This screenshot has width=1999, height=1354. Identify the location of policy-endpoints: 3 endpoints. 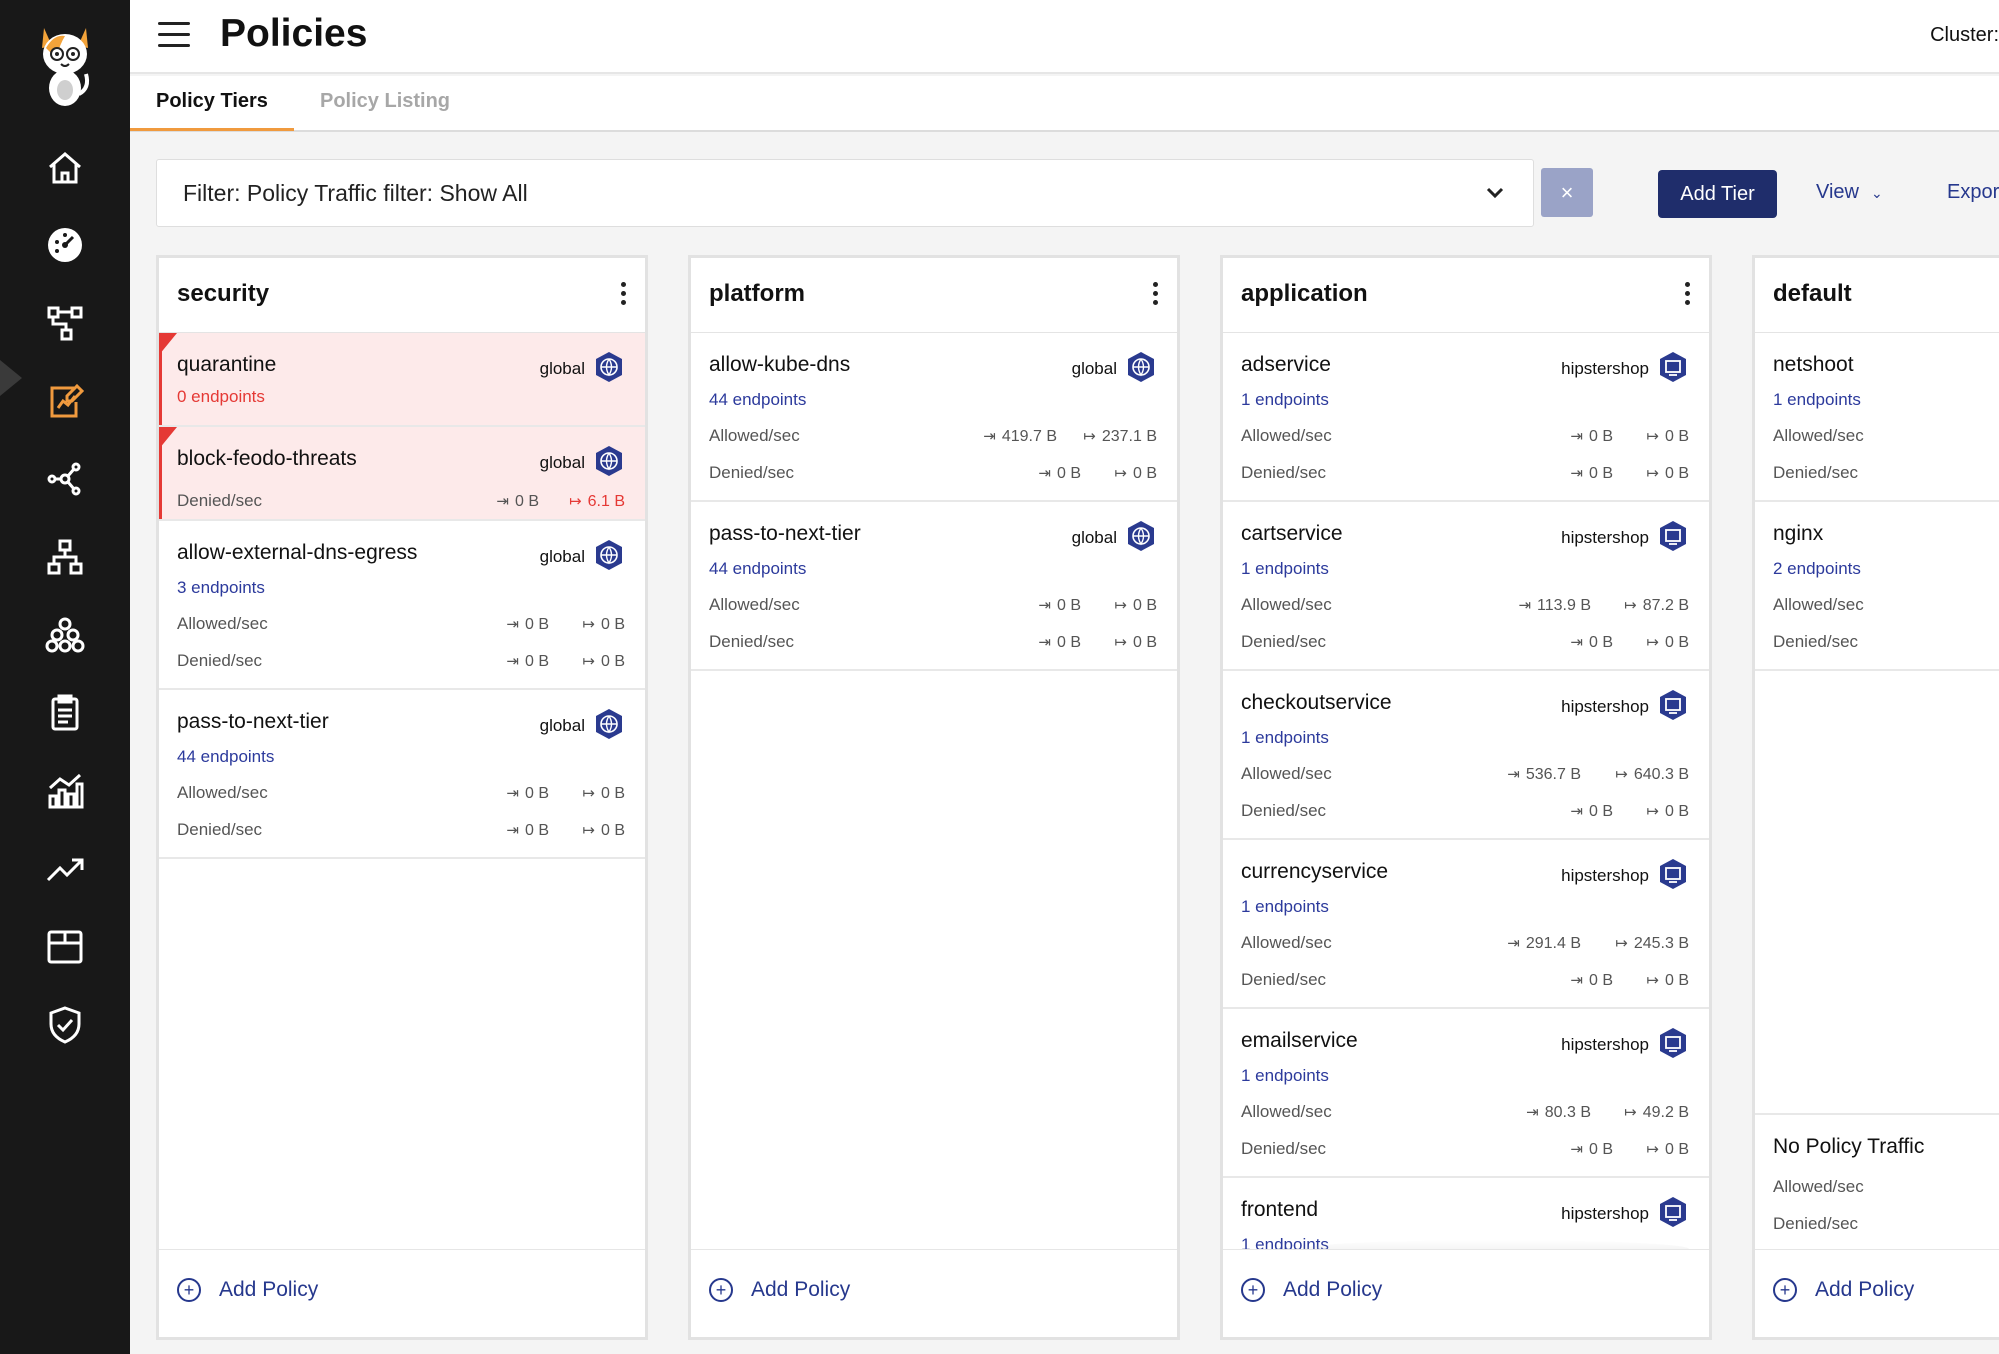
(221, 587).